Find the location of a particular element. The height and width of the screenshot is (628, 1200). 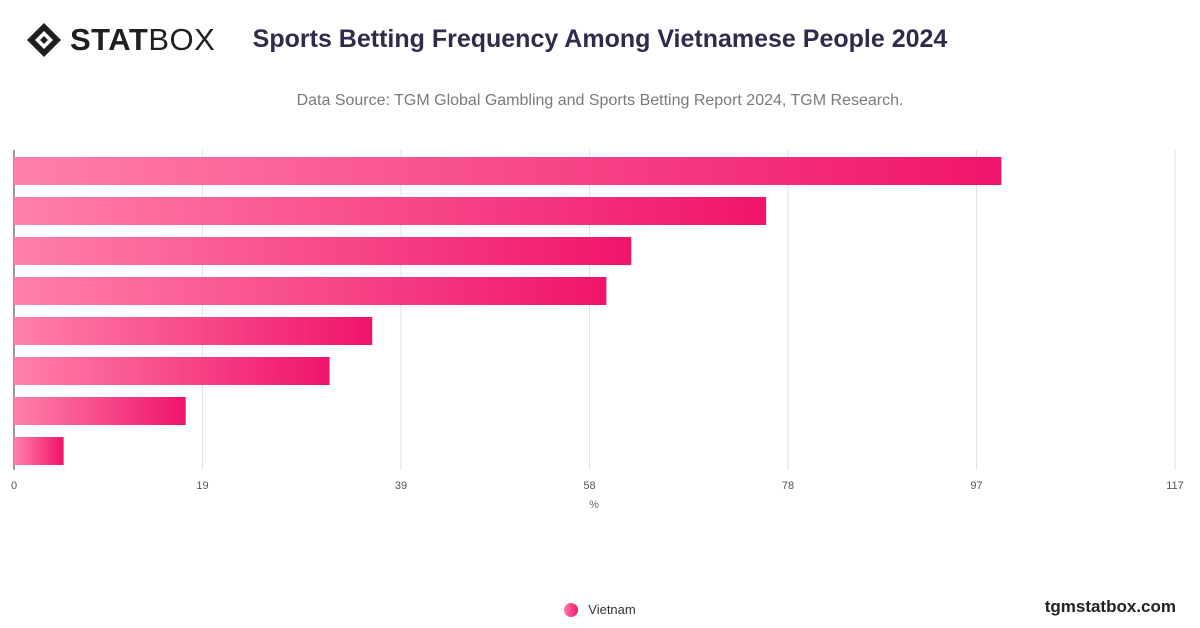

logo-wordmark: STATBOX is located at coordinates (142, 40).